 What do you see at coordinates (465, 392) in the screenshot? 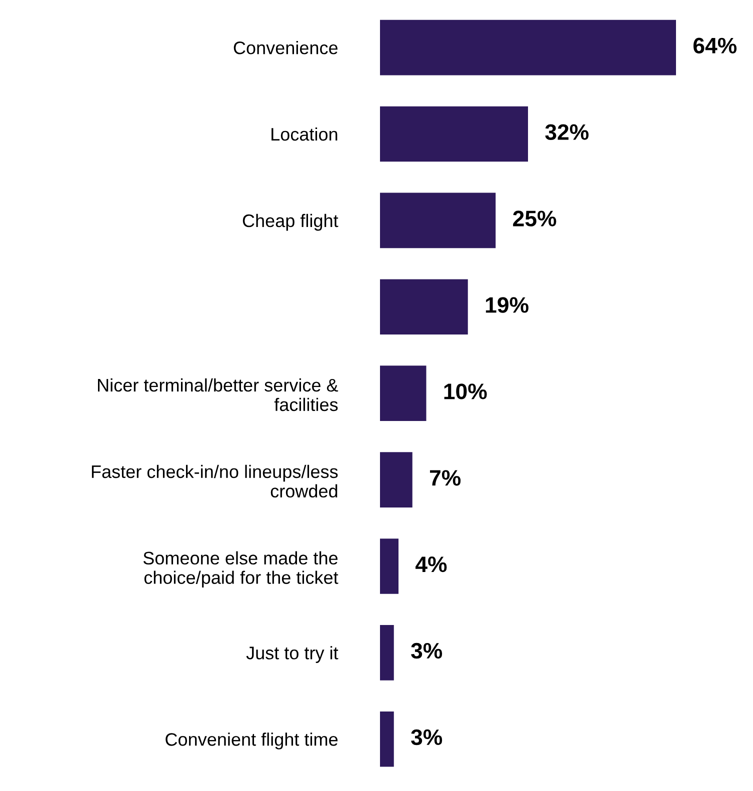
I see `data-label: 10%` at bounding box center [465, 392].